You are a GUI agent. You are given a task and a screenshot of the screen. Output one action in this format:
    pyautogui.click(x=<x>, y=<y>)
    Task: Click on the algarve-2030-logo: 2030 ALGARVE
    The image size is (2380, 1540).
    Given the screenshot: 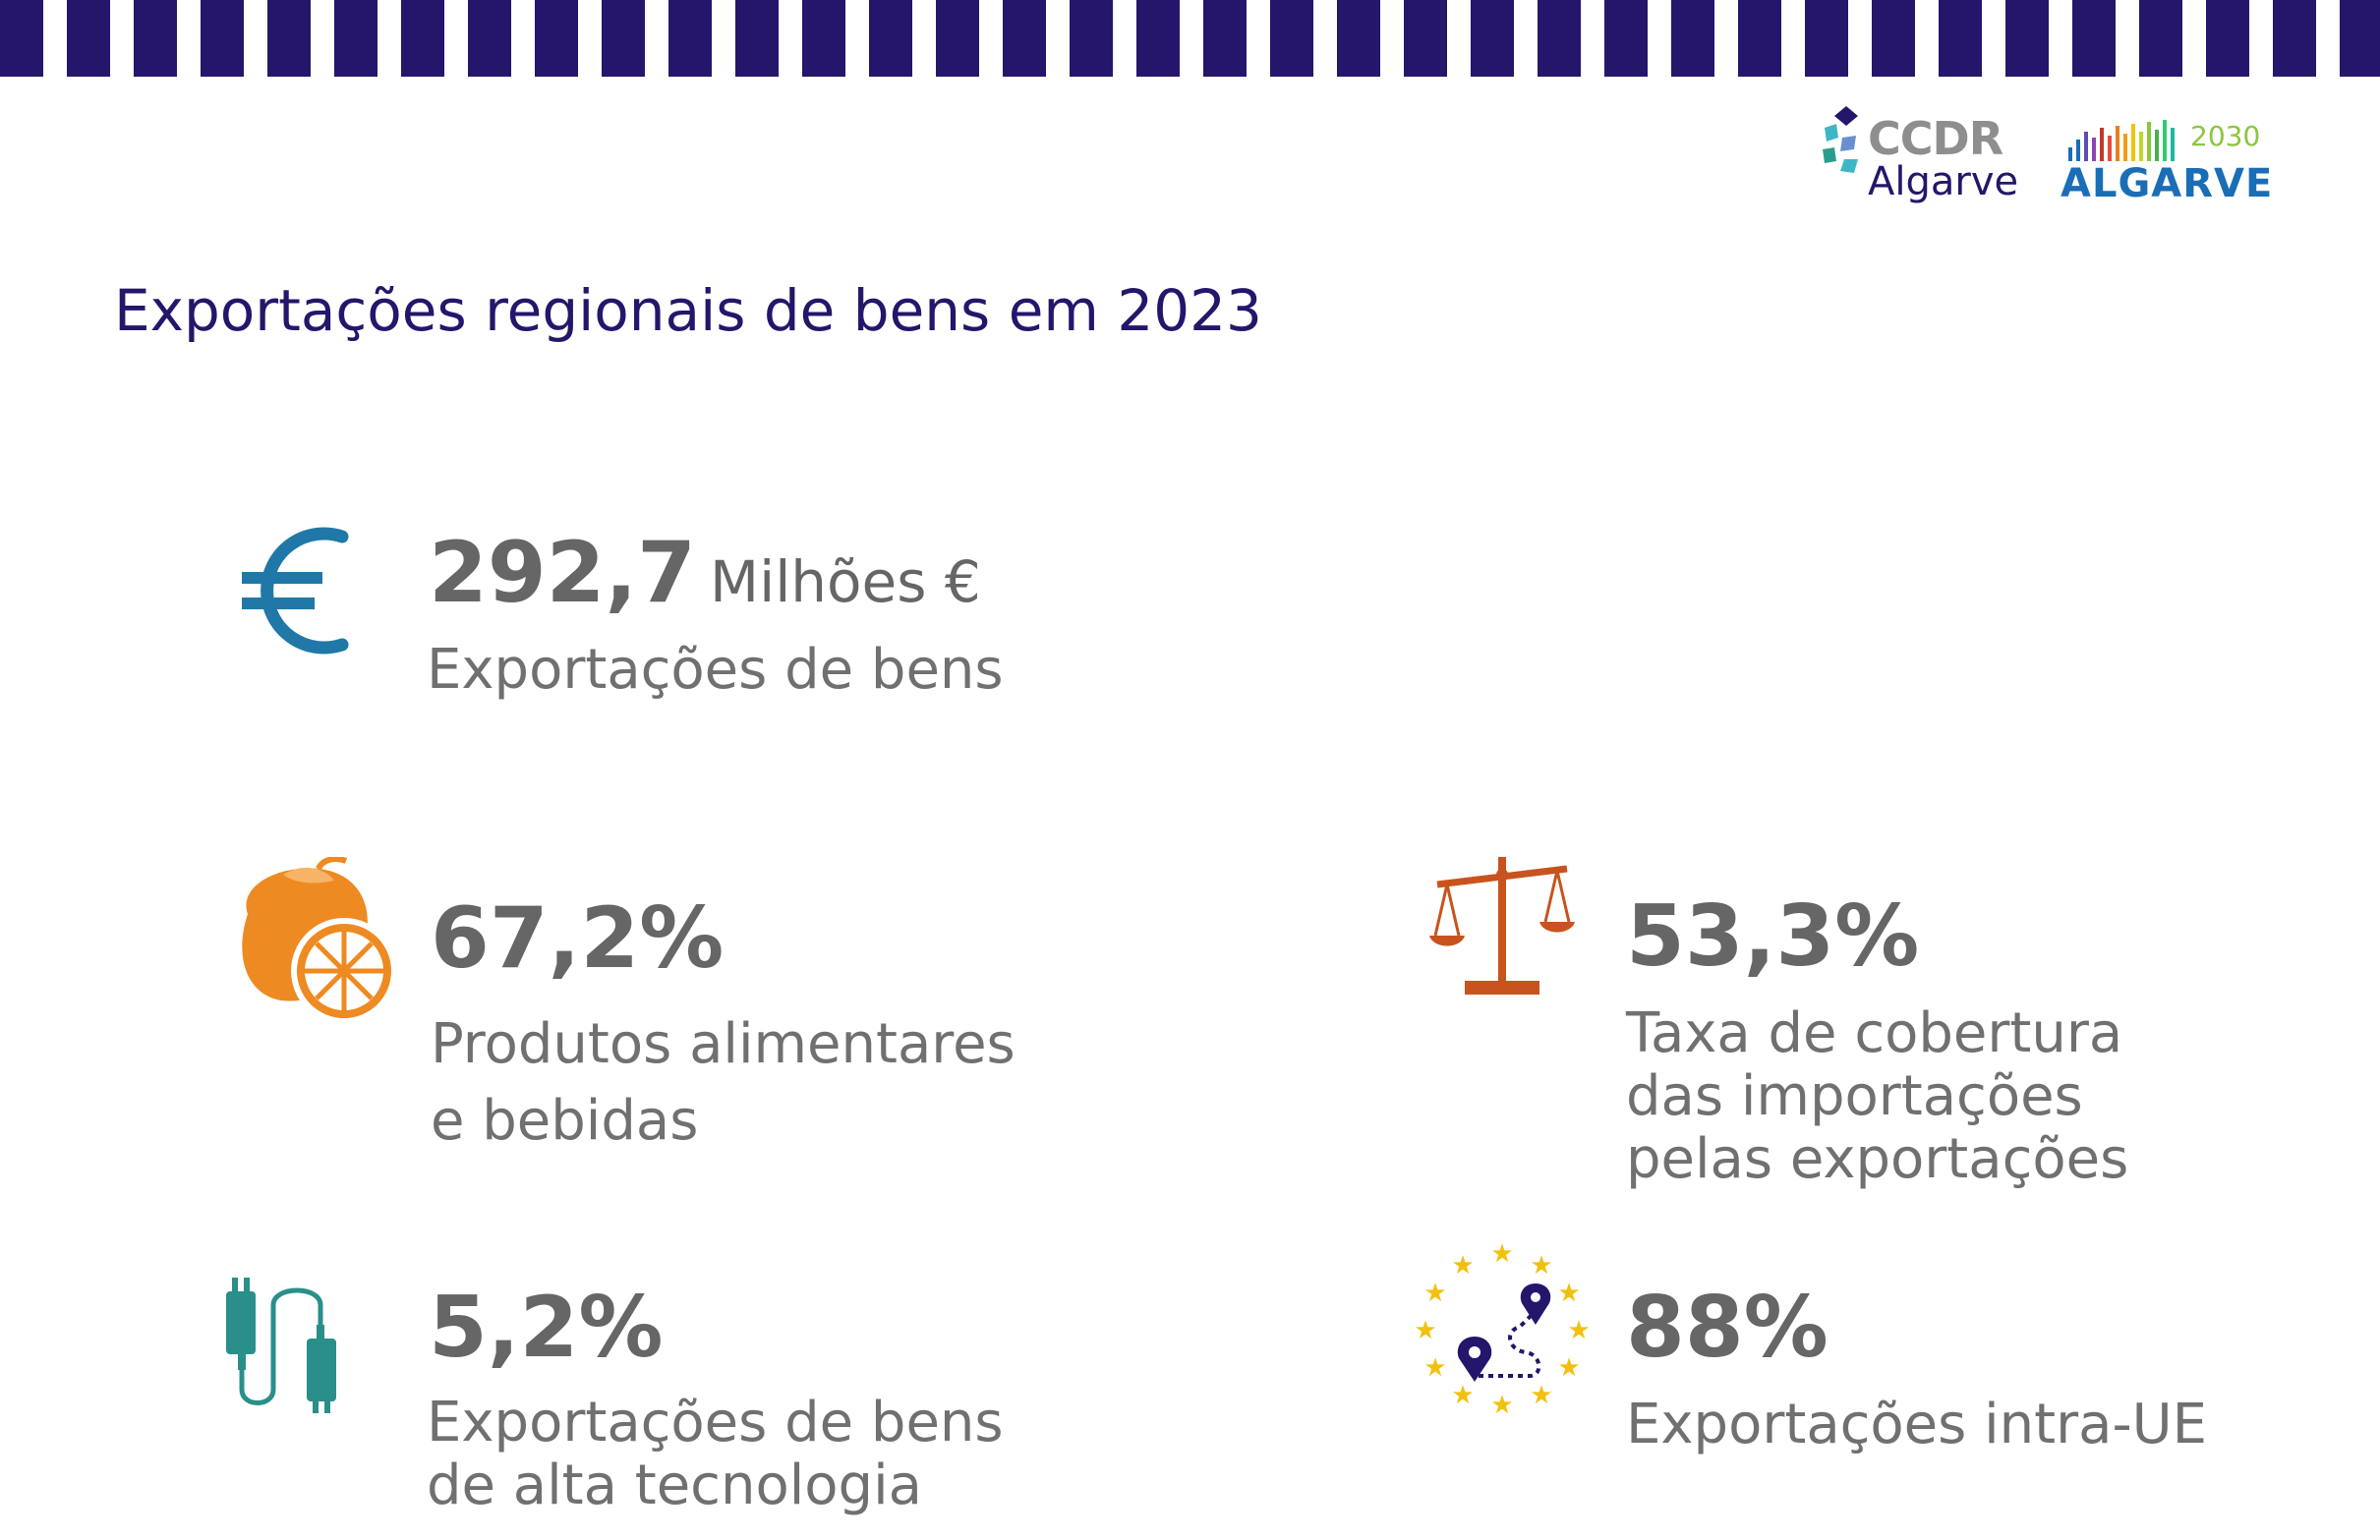 What is the action you would take?
    pyautogui.click(x=2165, y=159)
    